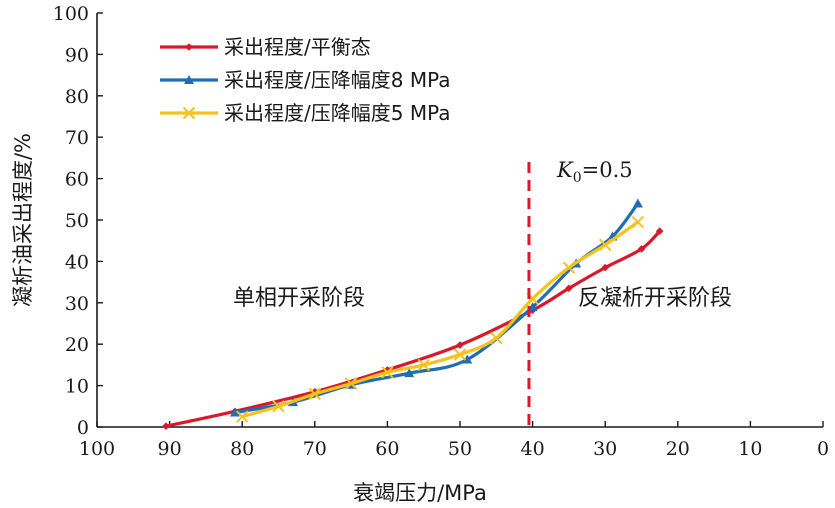 The height and width of the screenshot is (508, 835). Describe the element at coordinates (565, 170) in the screenshot. I see `k-symbol: K` at that location.